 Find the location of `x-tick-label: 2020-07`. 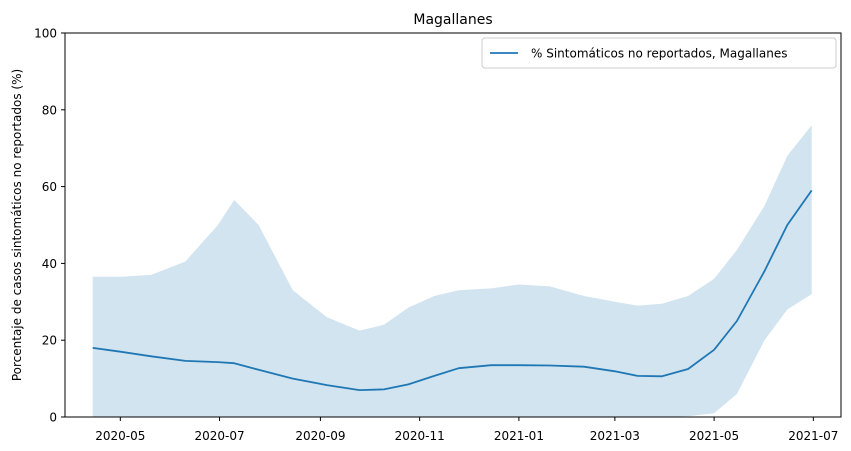

x-tick-label: 2020-07 is located at coordinates (219, 436).